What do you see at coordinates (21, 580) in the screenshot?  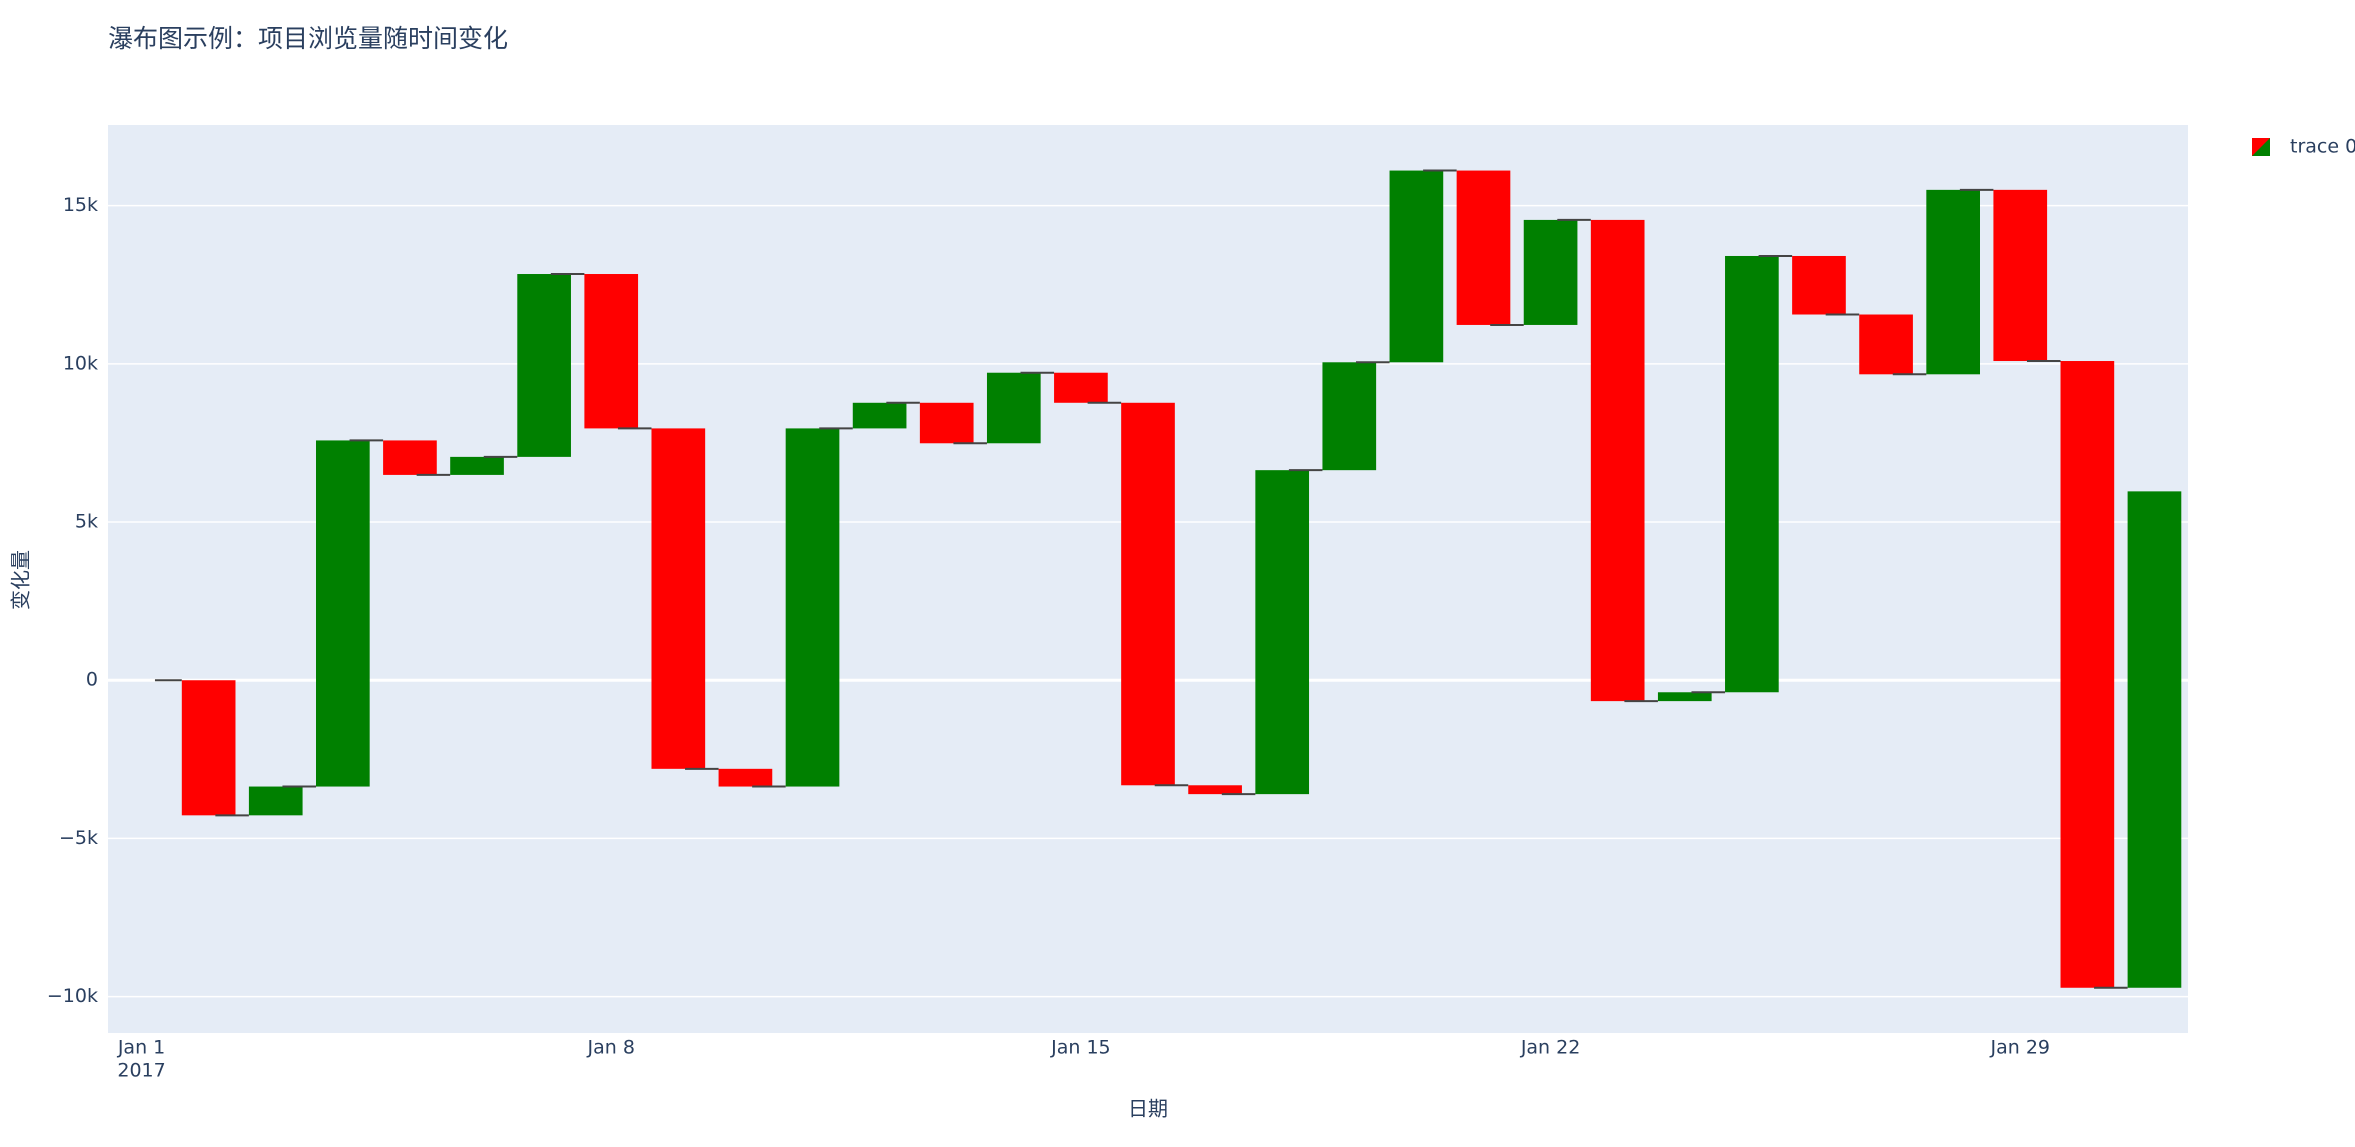 I see `y-axis-title: 变化量` at bounding box center [21, 580].